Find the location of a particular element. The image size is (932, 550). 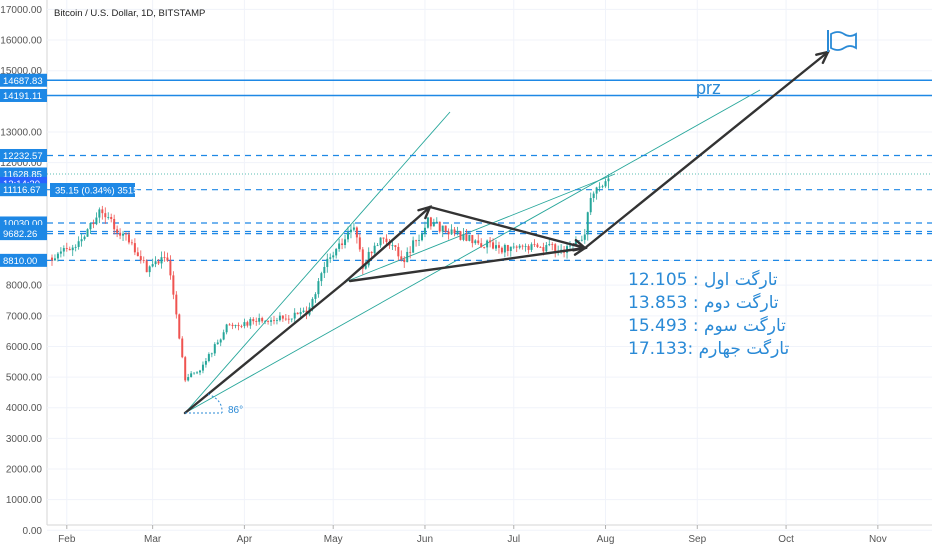

x-tick-label: Oct is located at coordinates (786, 539).